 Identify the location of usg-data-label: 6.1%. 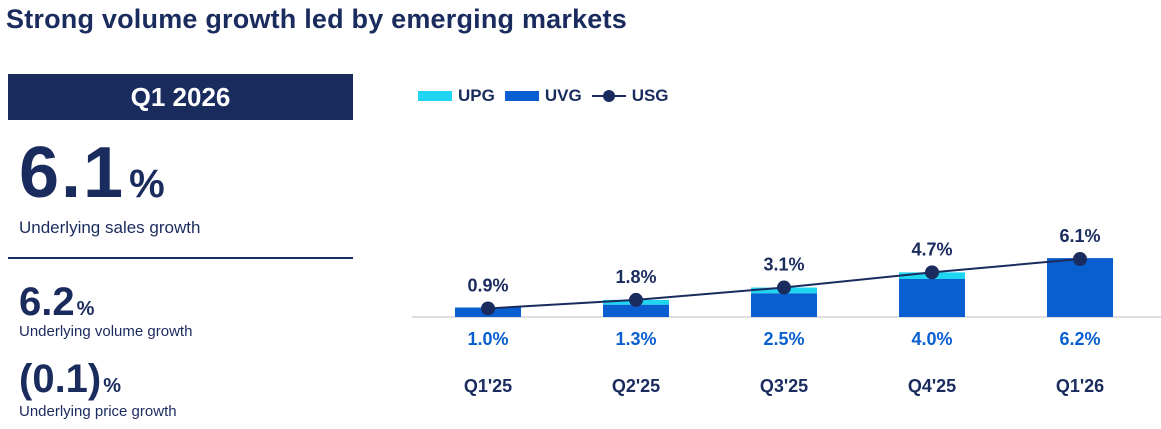
(1079, 236).